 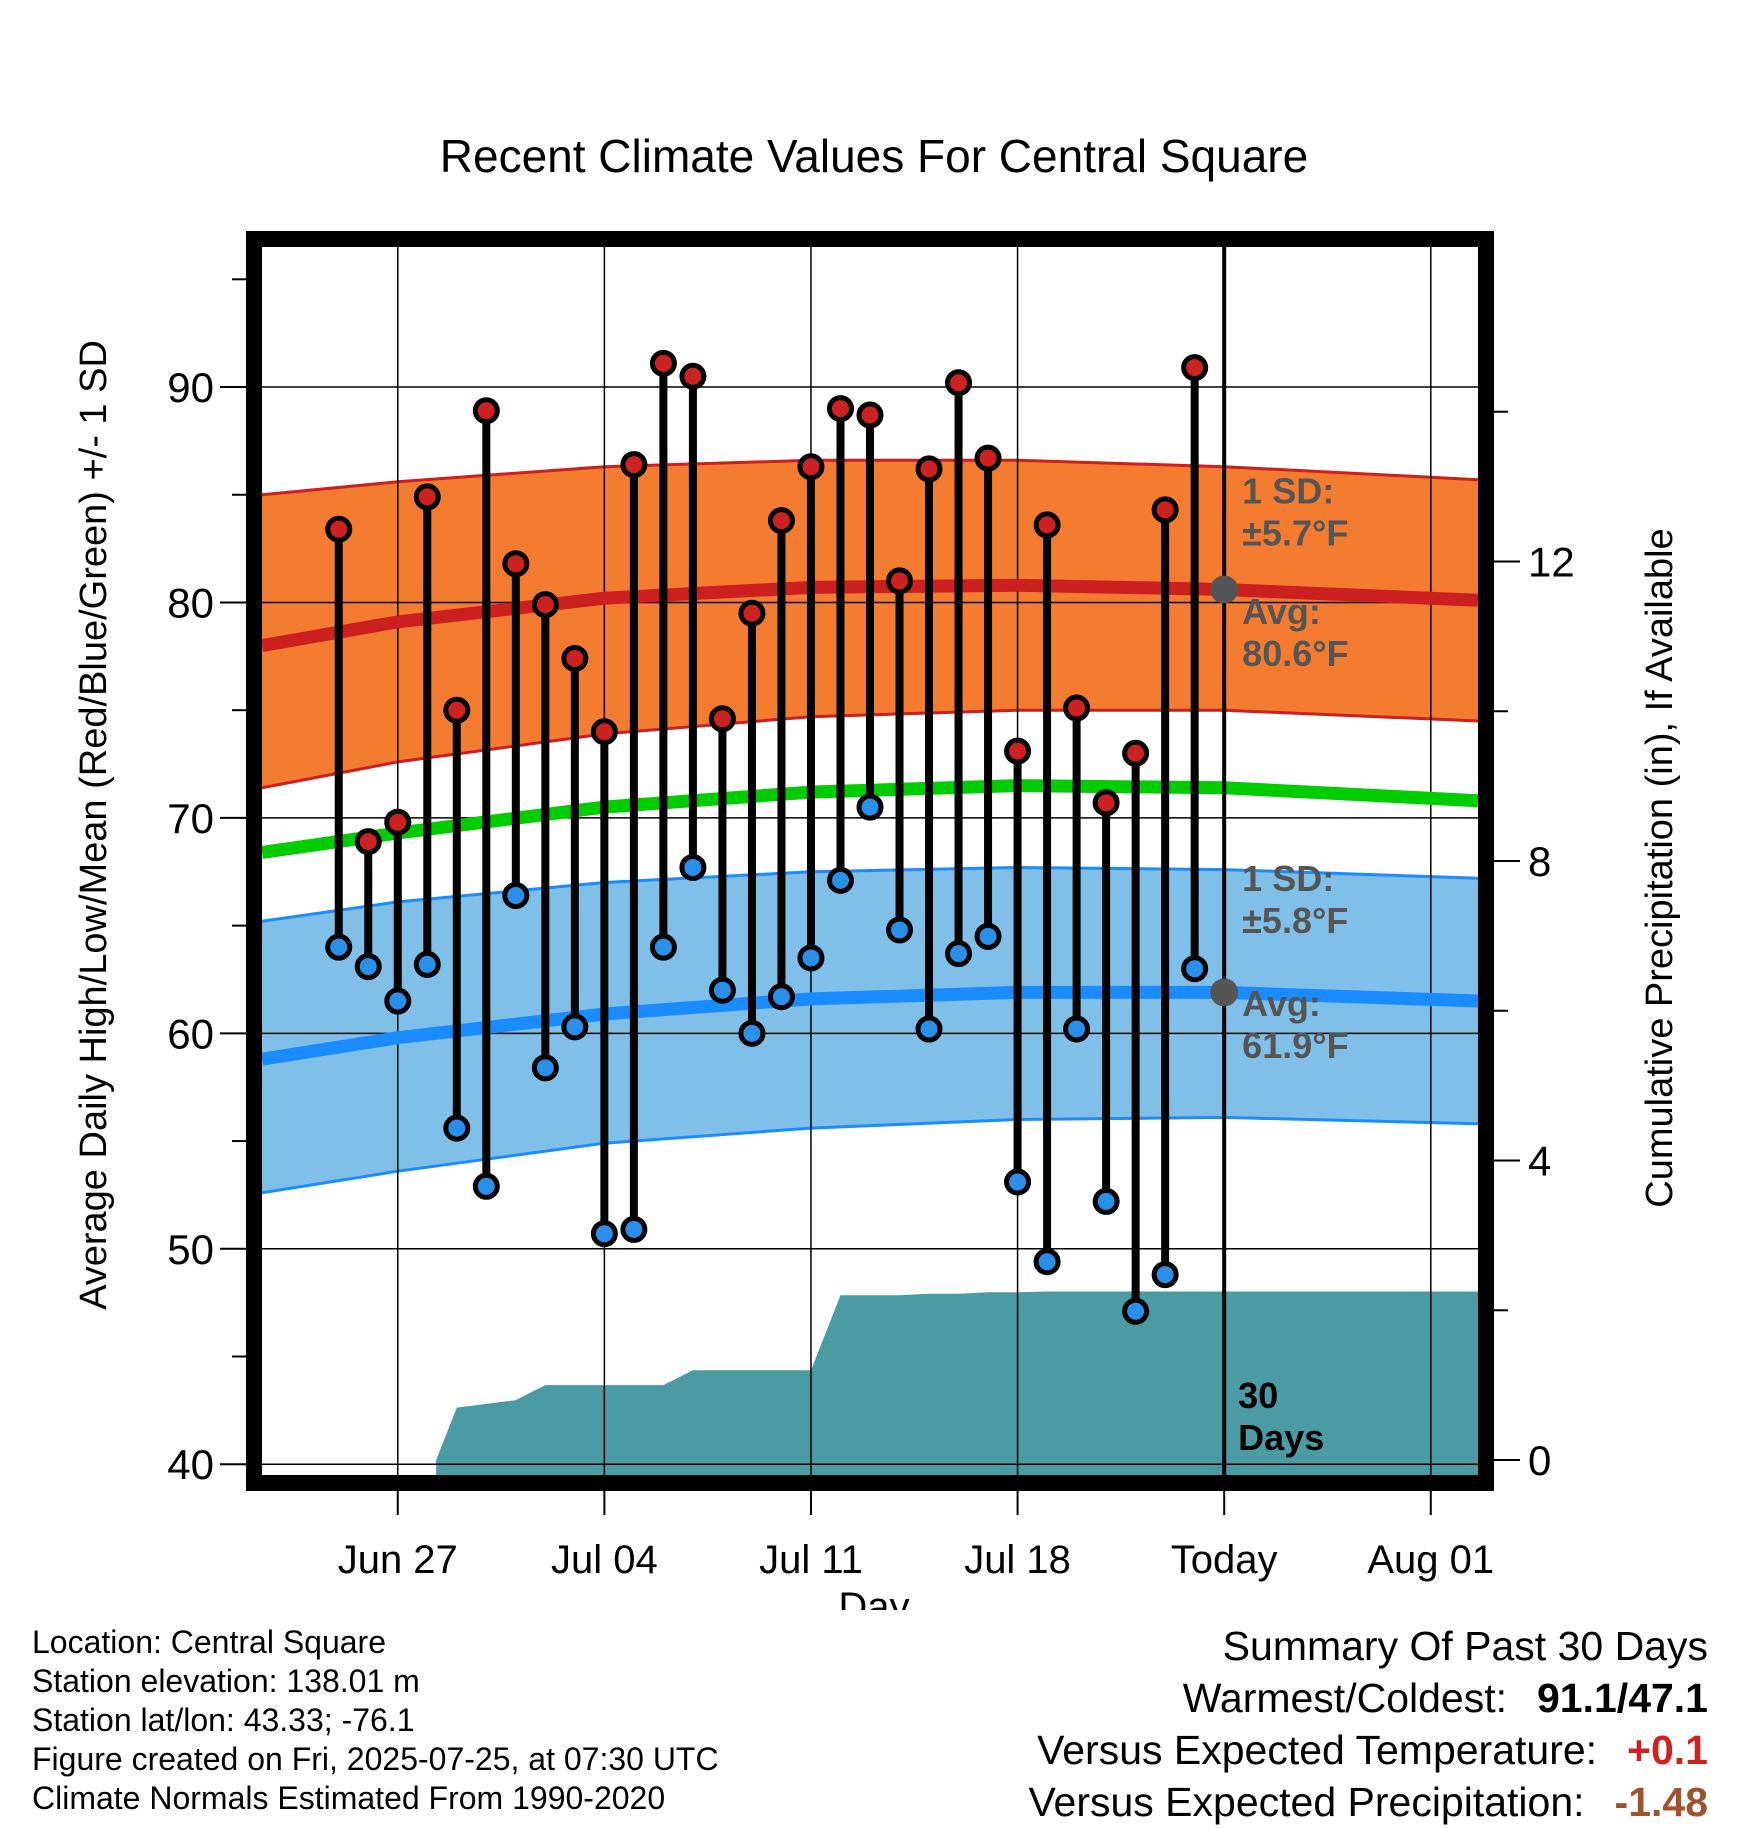 I want to click on today-avg-low-marker, so click(x=1224, y=992).